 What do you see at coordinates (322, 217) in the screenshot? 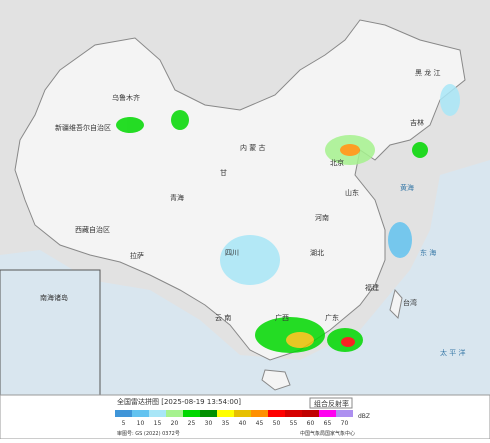
I see `region-label: 河南` at bounding box center [322, 217].